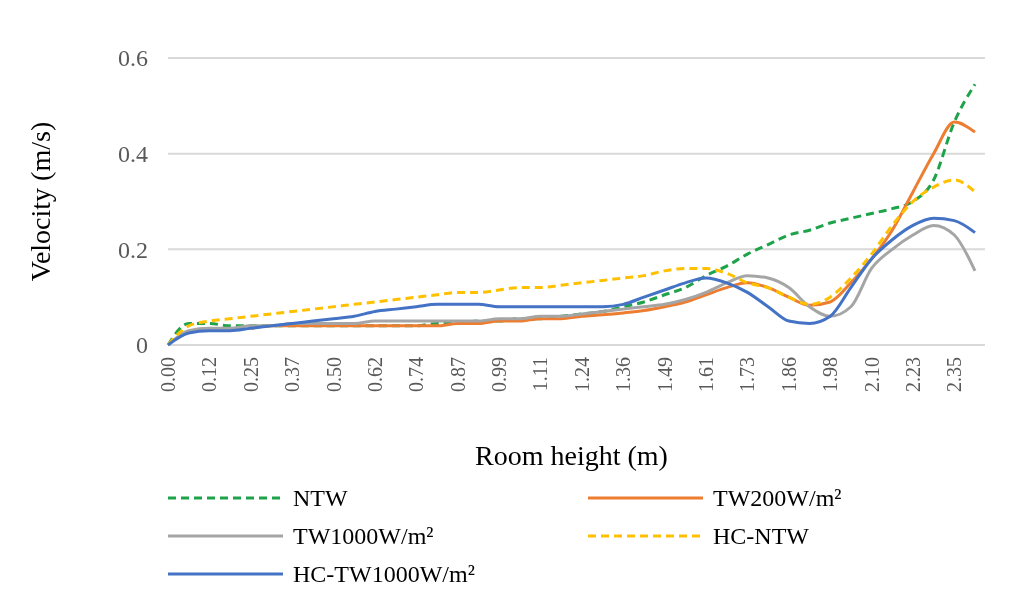 This screenshot has width=1016, height=615. Describe the element at coordinates (788, 374) in the screenshot. I see `x-tick-label: 1.86` at that location.